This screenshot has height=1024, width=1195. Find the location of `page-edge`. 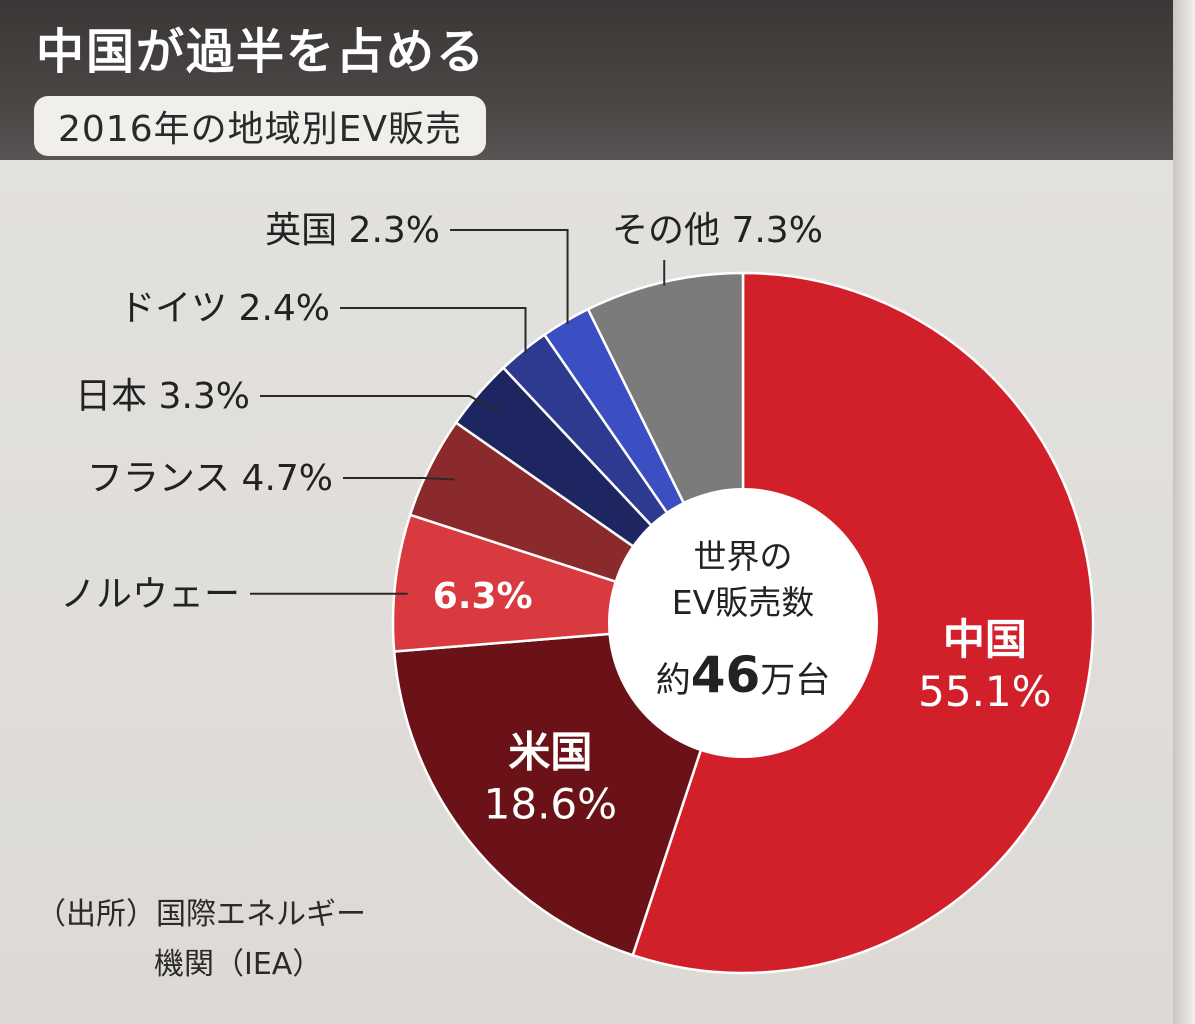

page-edge is located at coordinates (1184, 512).